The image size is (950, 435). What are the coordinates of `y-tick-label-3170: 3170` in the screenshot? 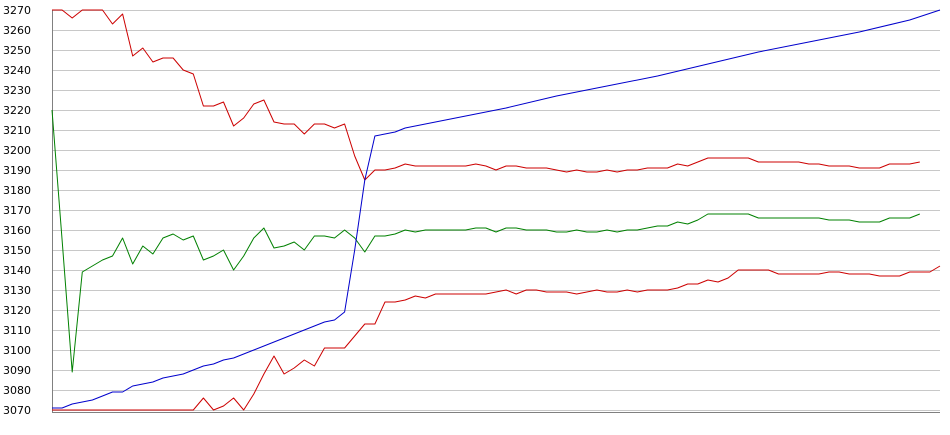 It's located at (17, 210).